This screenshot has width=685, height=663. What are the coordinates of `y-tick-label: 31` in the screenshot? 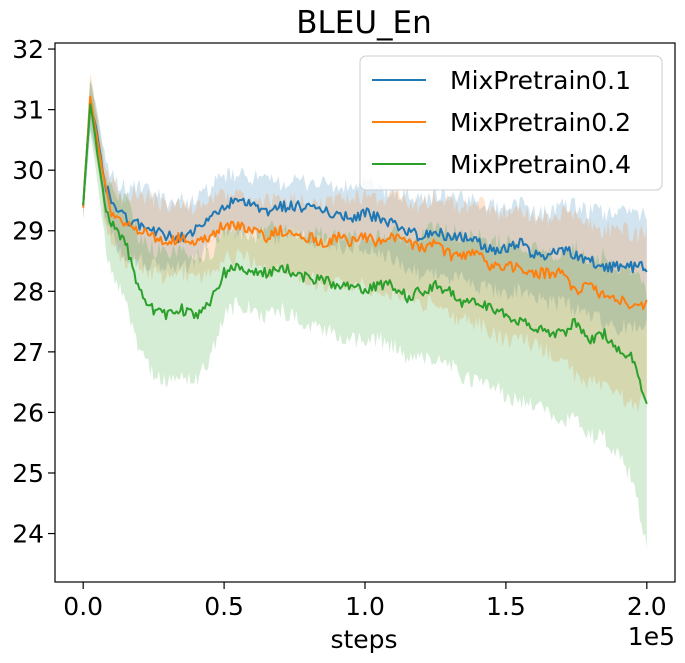 It's located at (28, 110).